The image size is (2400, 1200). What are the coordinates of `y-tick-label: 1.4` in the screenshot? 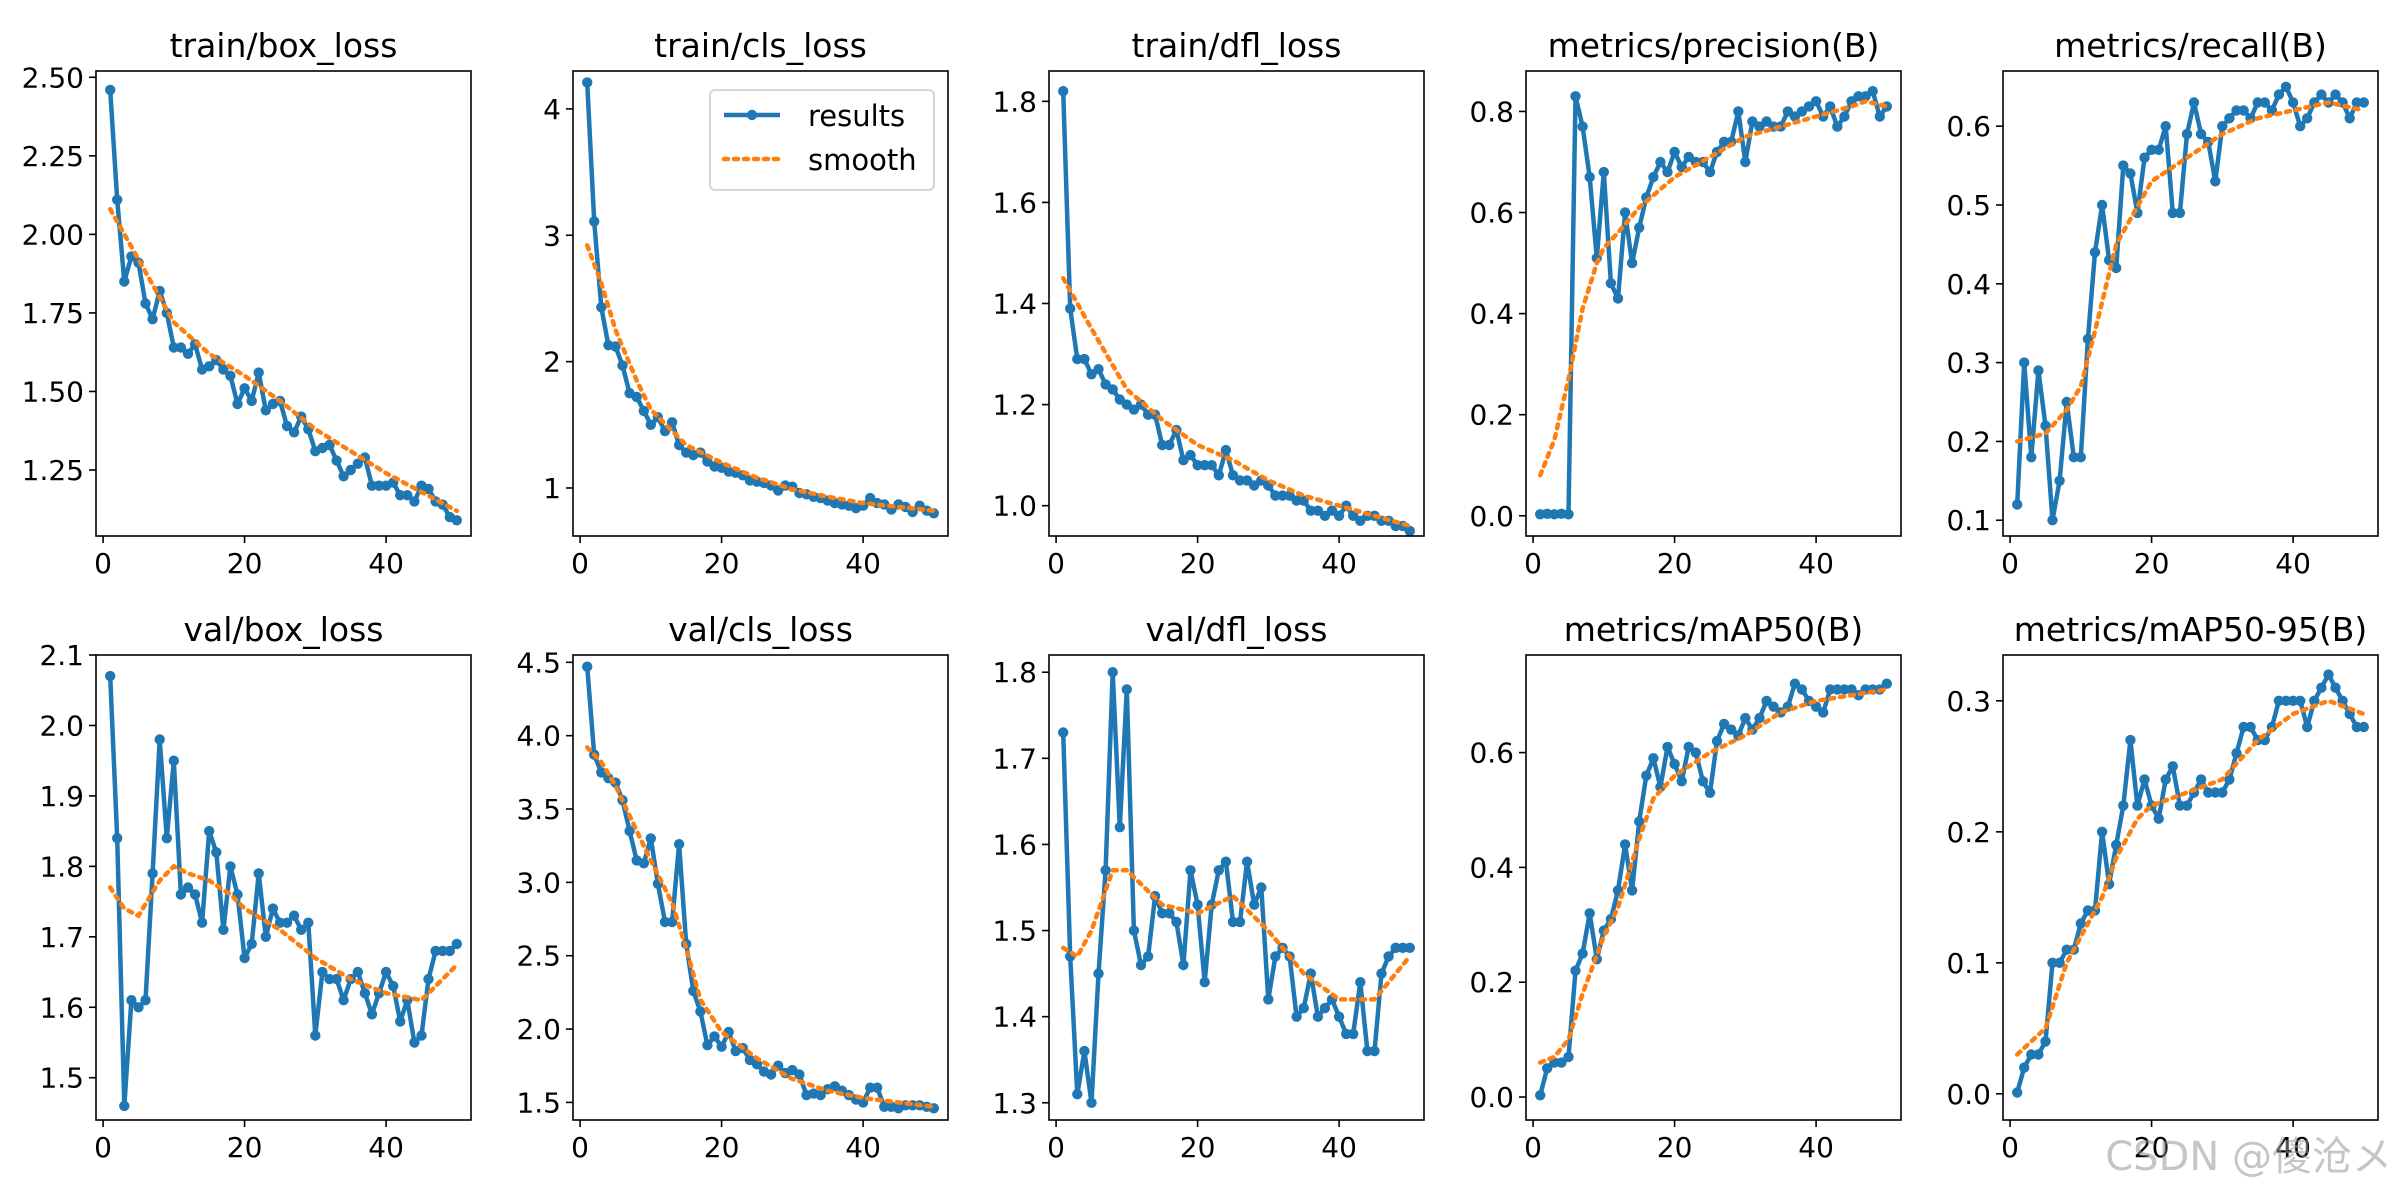 It's located at (1014, 1017).